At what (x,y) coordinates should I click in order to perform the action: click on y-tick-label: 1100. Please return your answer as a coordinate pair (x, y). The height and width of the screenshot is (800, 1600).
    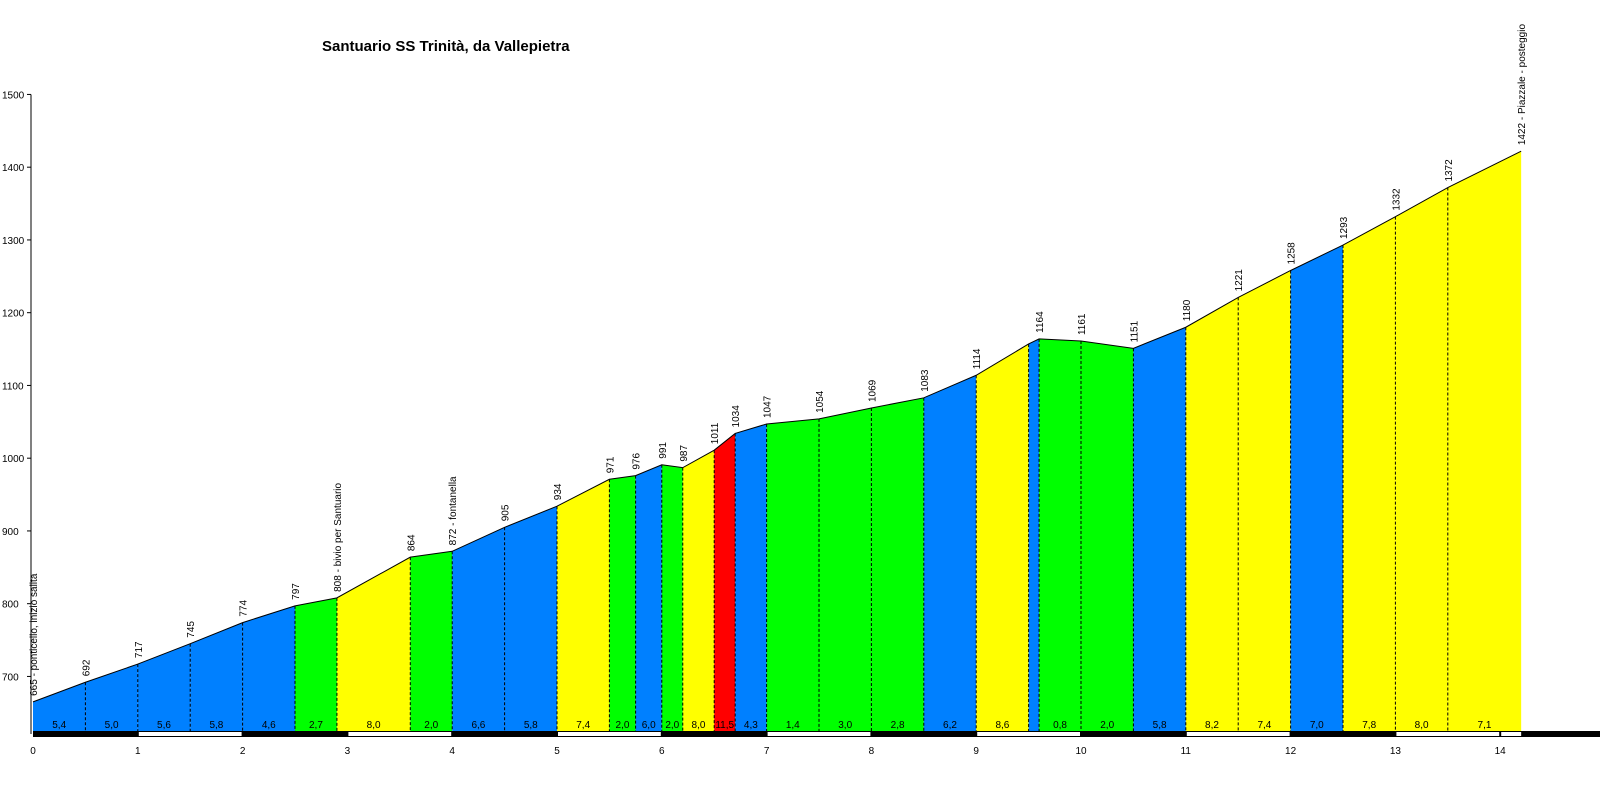
    Looking at the image, I should click on (13, 386).